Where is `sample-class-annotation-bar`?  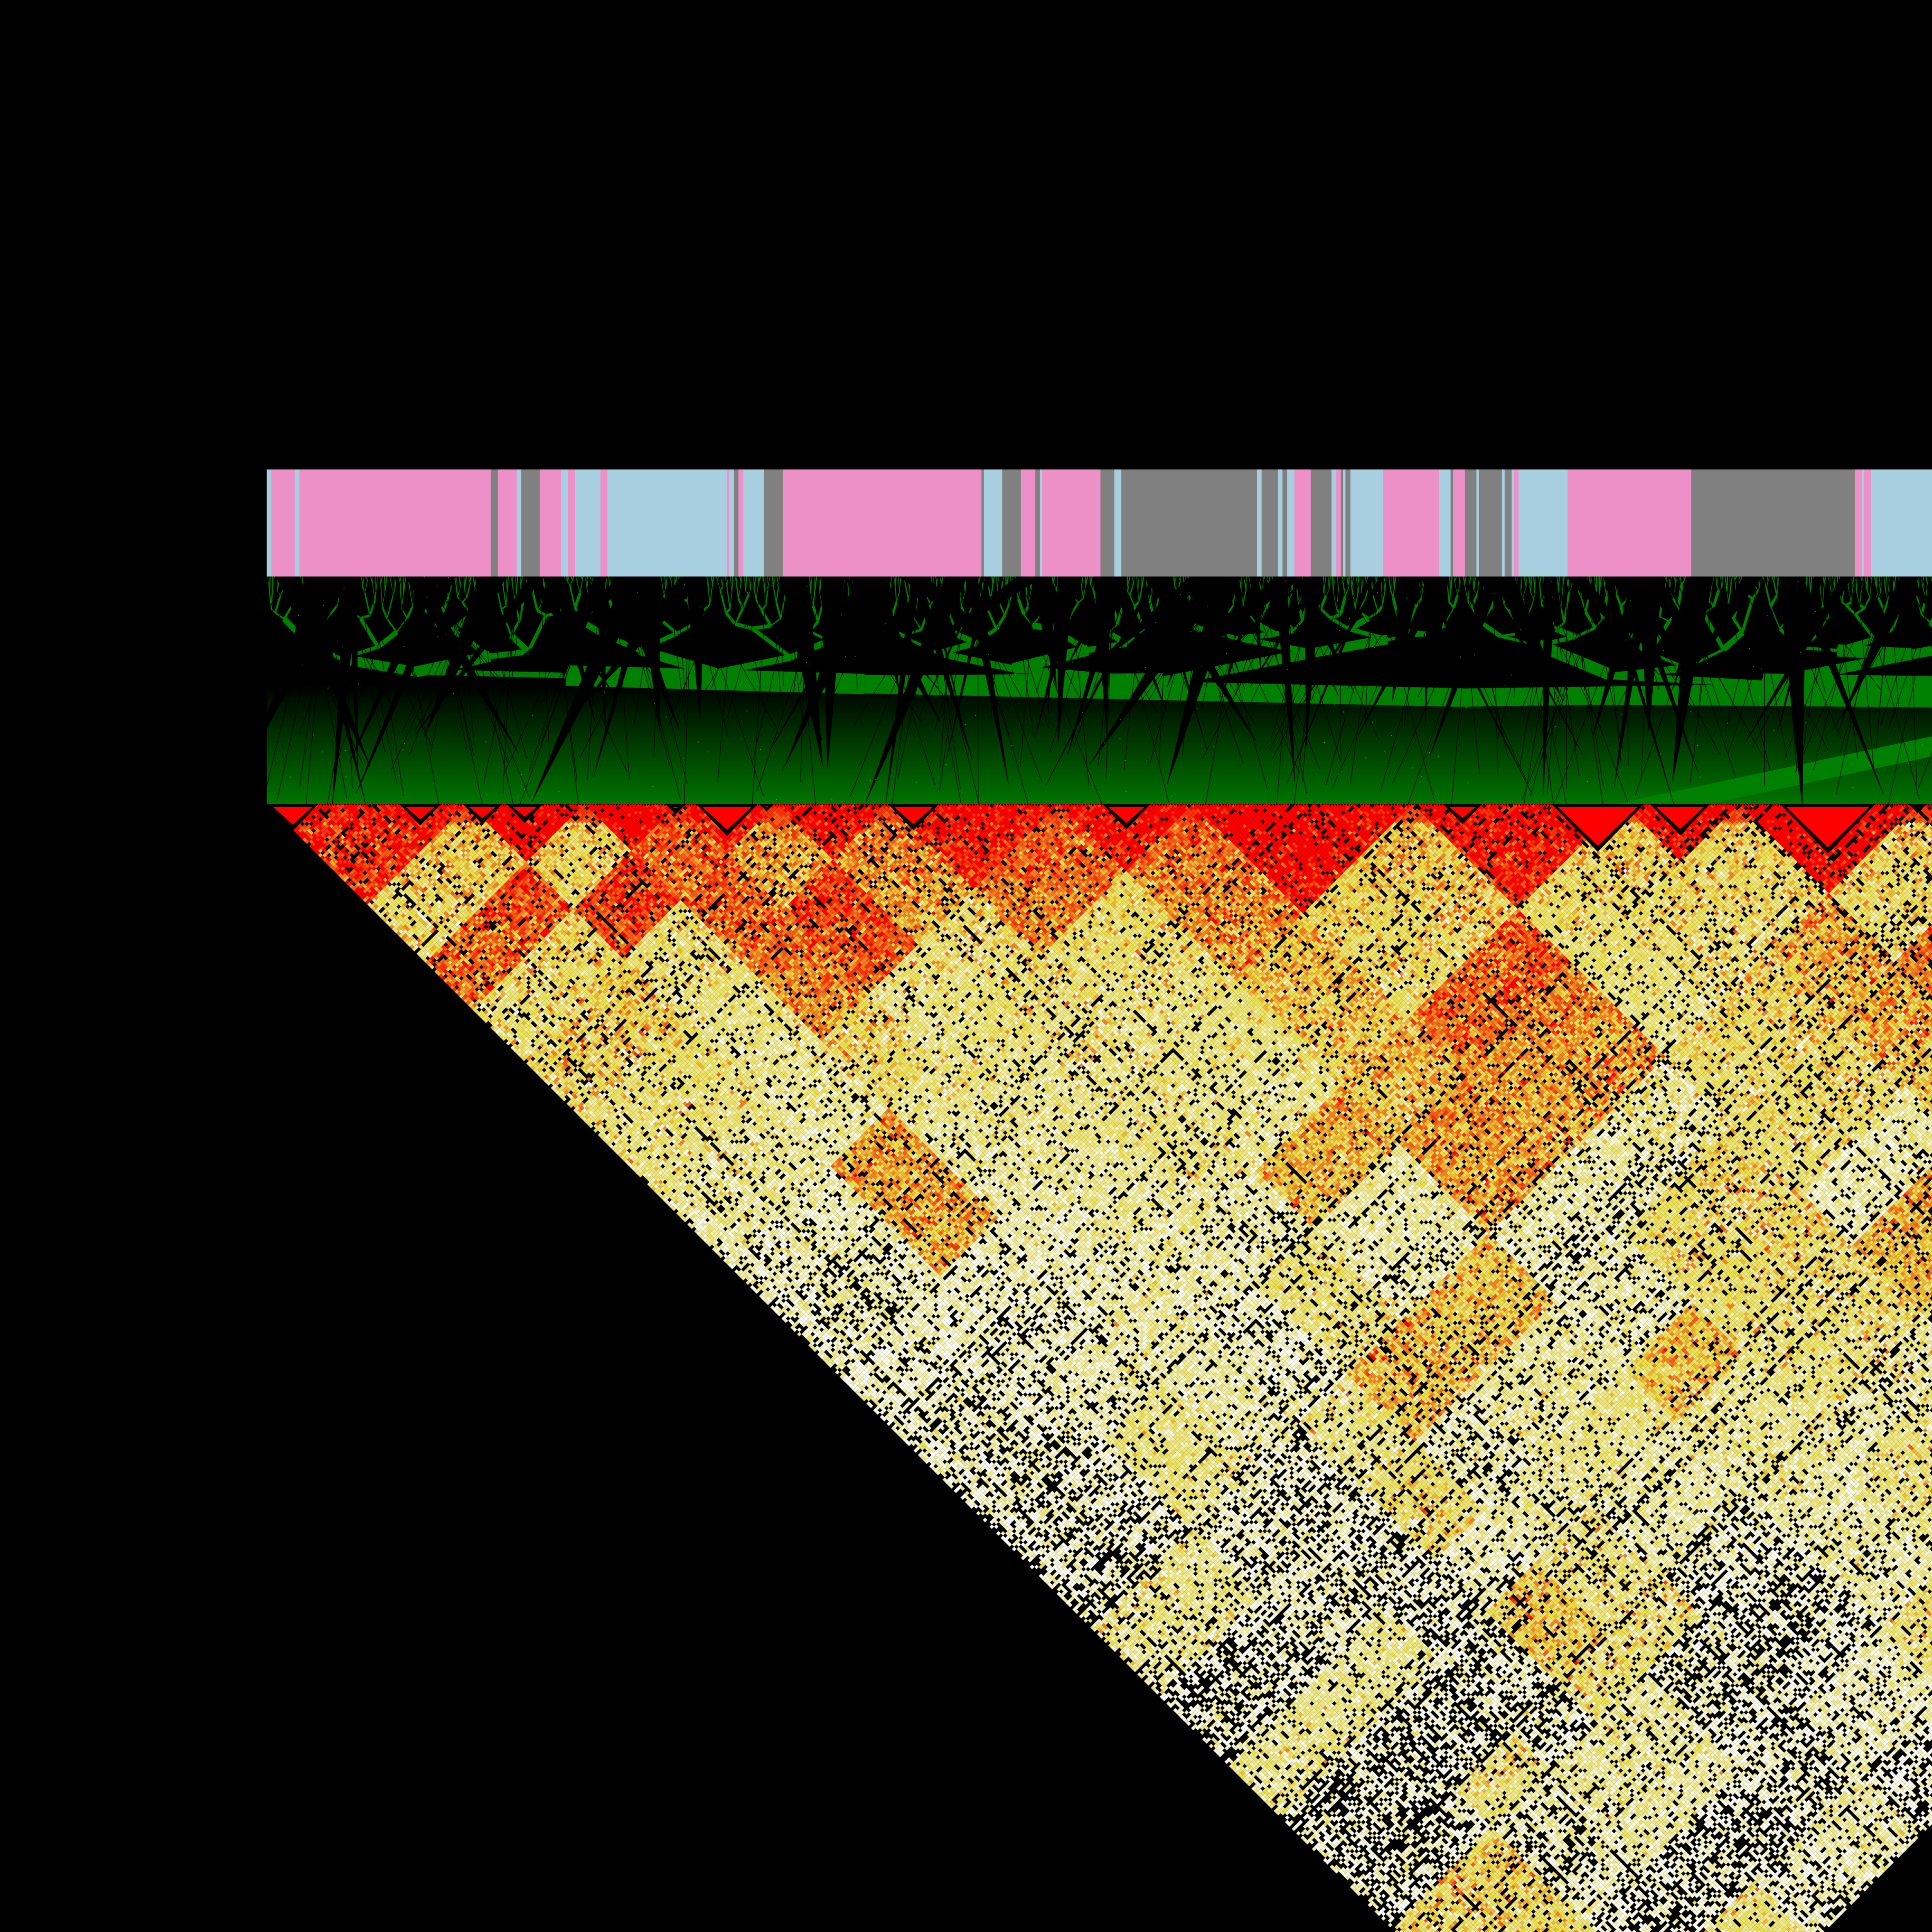 sample-class-annotation-bar is located at coordinates (1099, 523).